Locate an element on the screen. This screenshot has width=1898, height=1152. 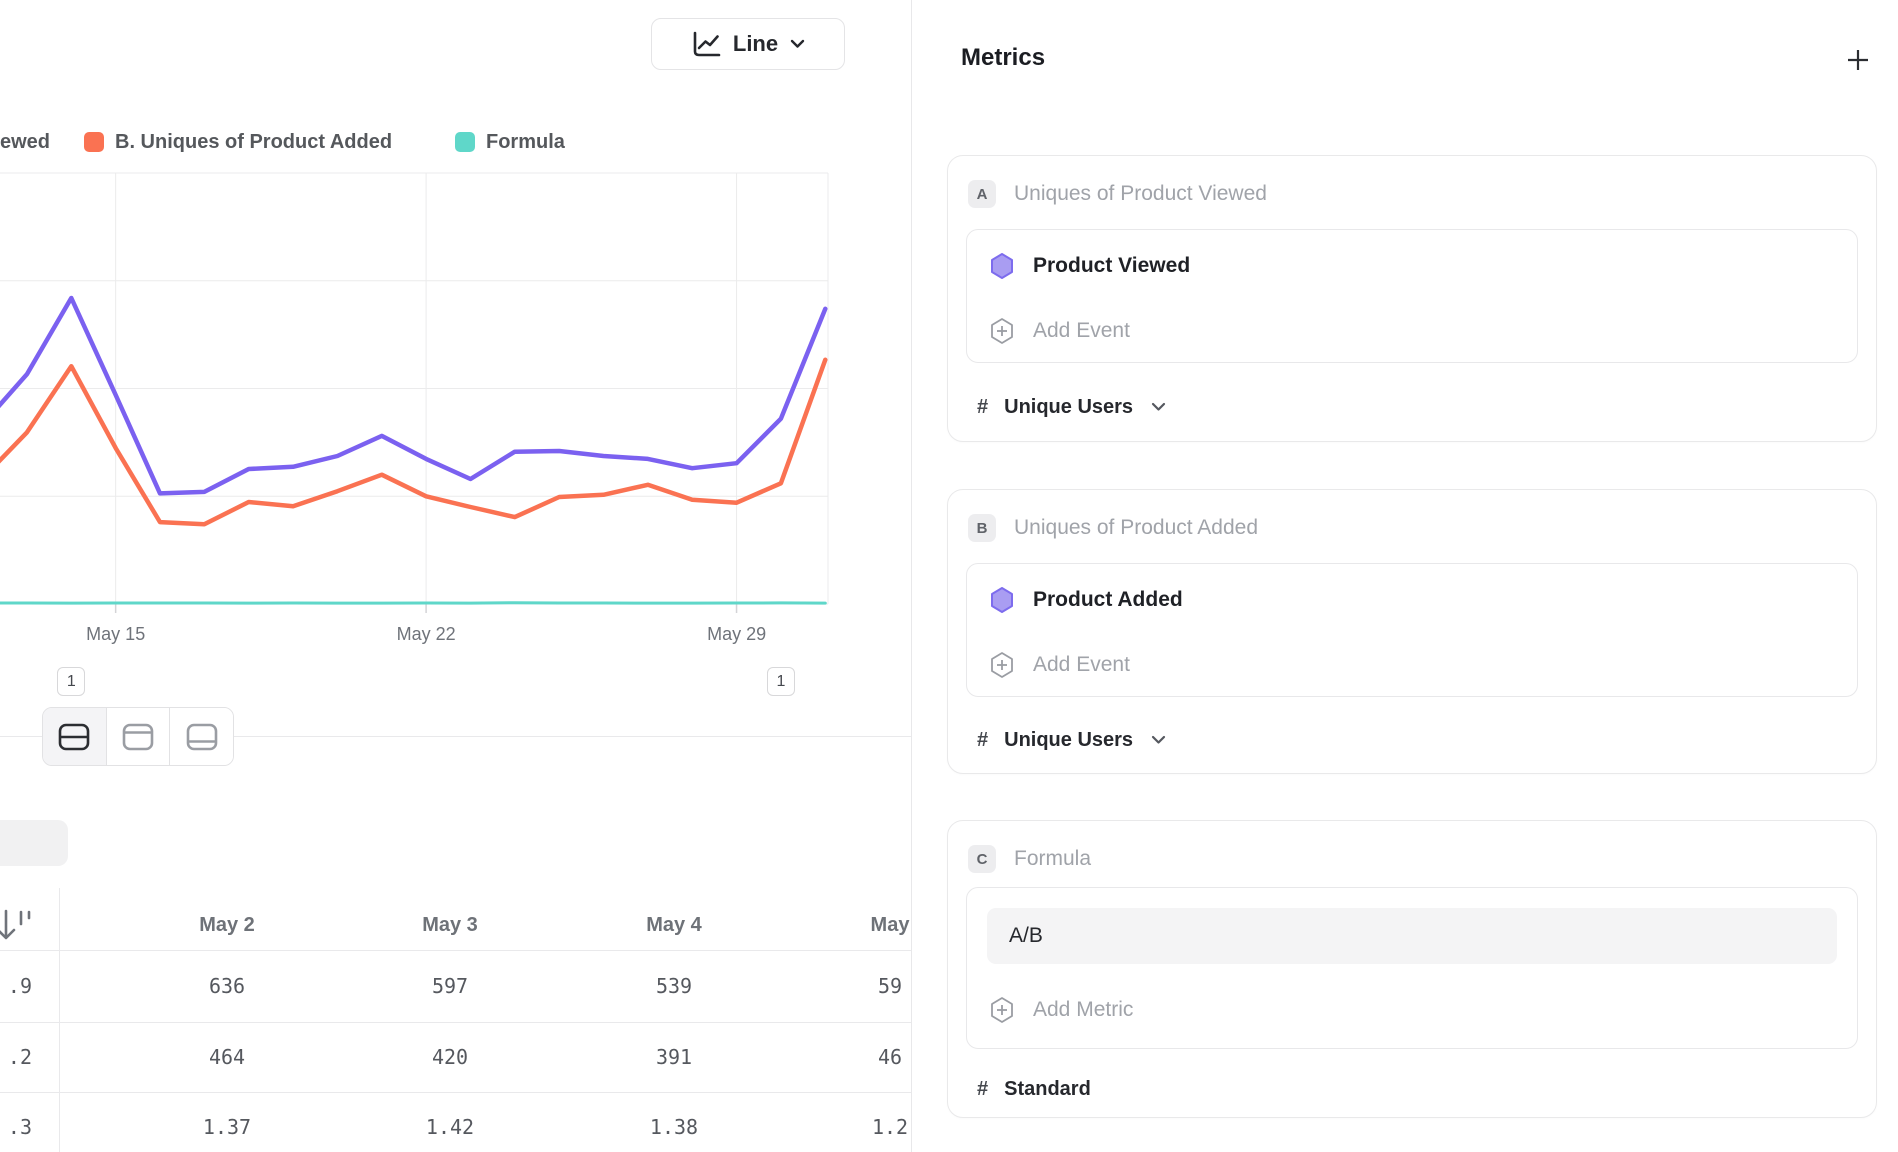
chart-type-dropdown: Line is located at coordinates (748, 44).